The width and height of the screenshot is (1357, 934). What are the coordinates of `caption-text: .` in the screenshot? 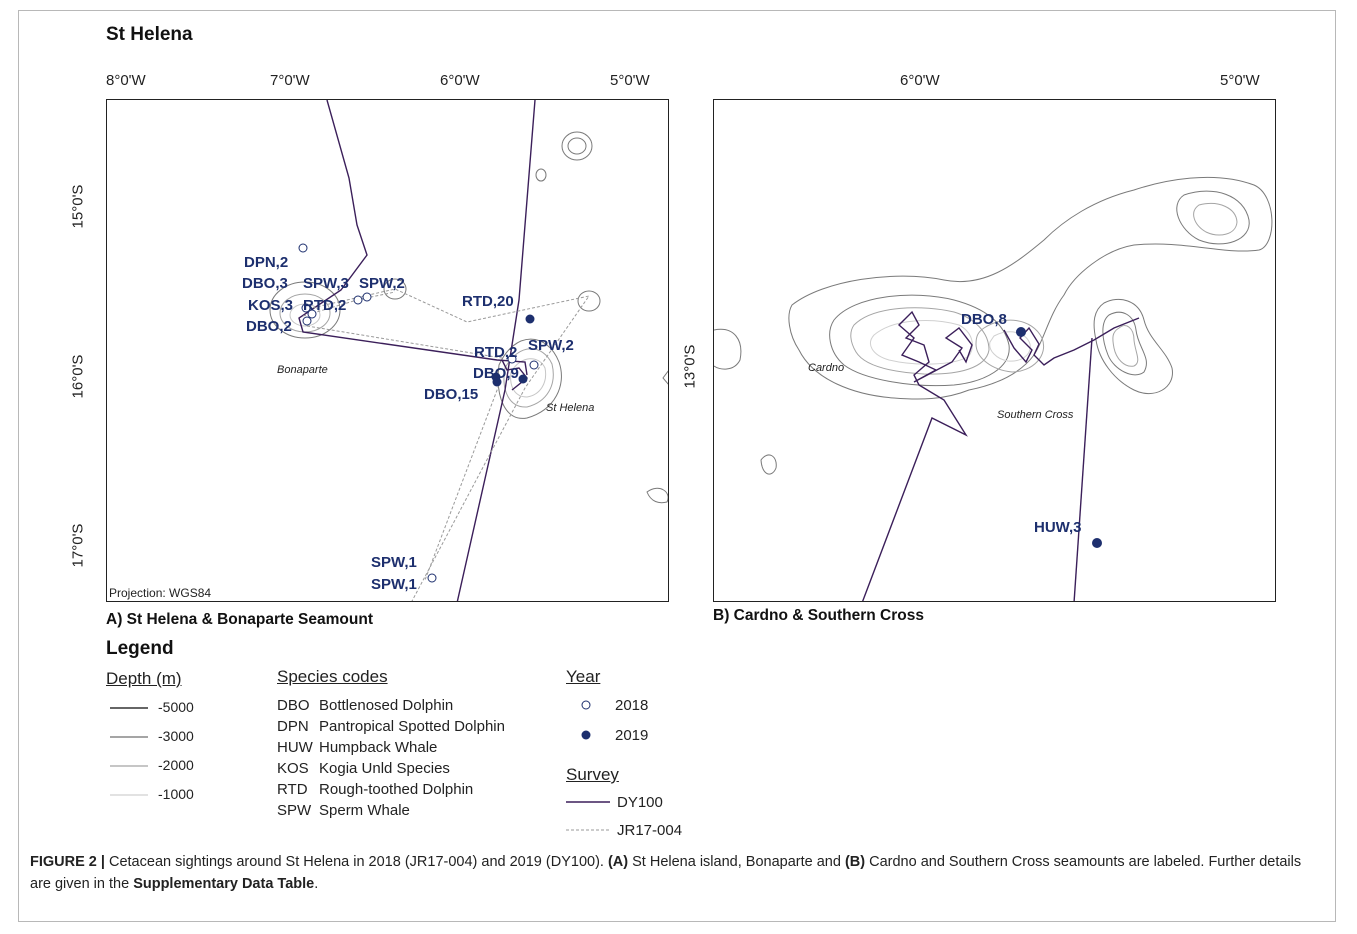 It's located at (316, 884).